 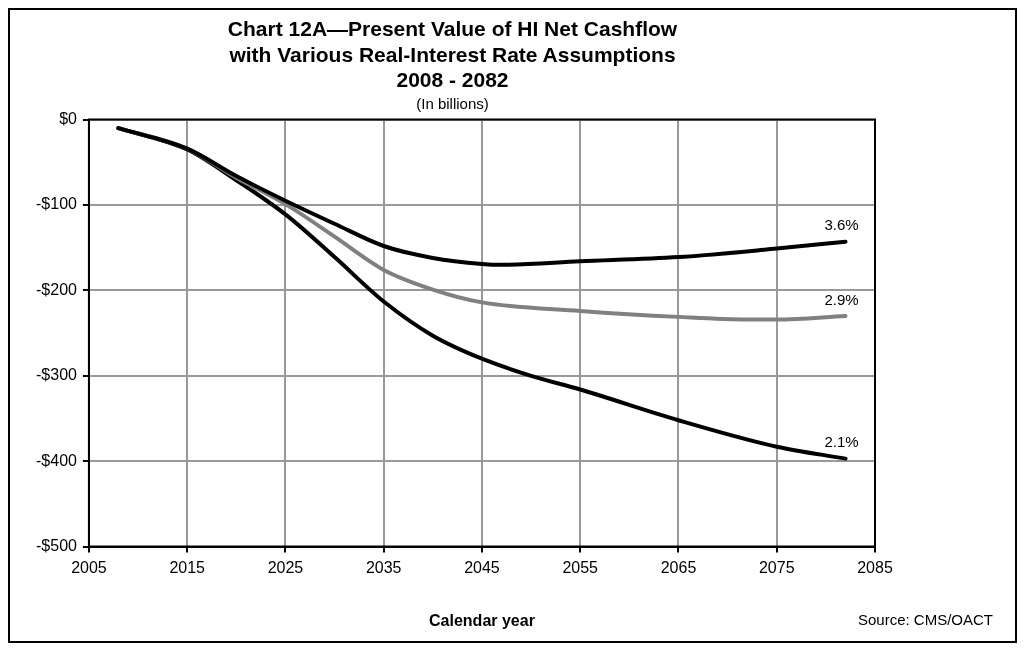 What do you see at coordinates (57, 204) in the screenshot?
I see `y-tick-label: -$100` at bounding box center [57, 204].